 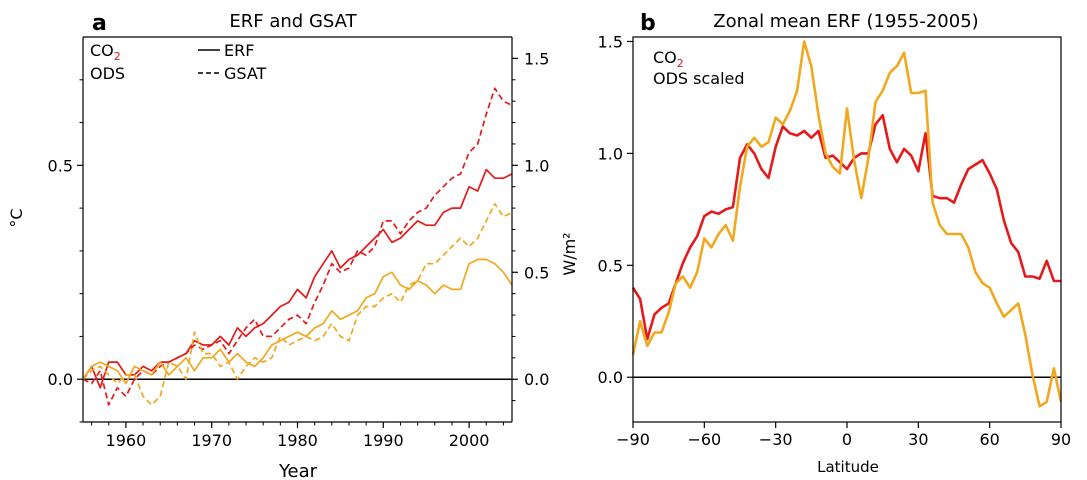 I want to click on panel-b-x-tick-label: 30, so click(x=918, y=439).